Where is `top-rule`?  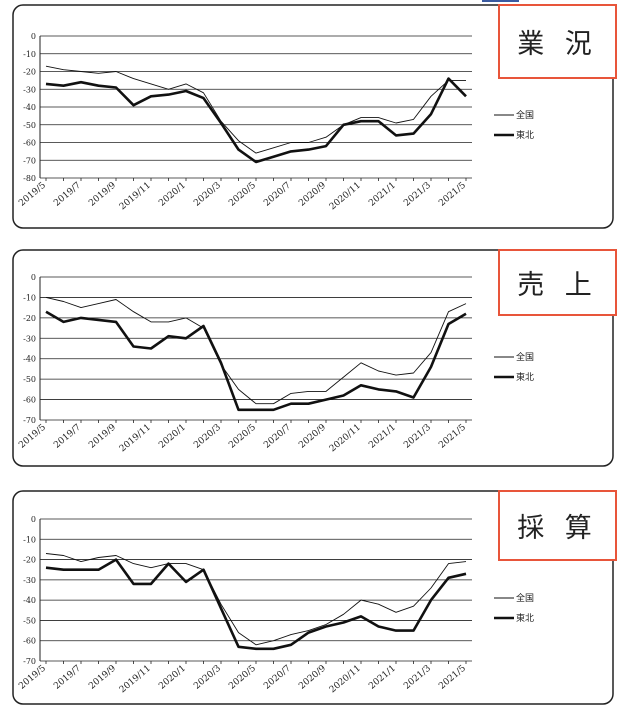
top-rule is located at coordinates (500, 1).